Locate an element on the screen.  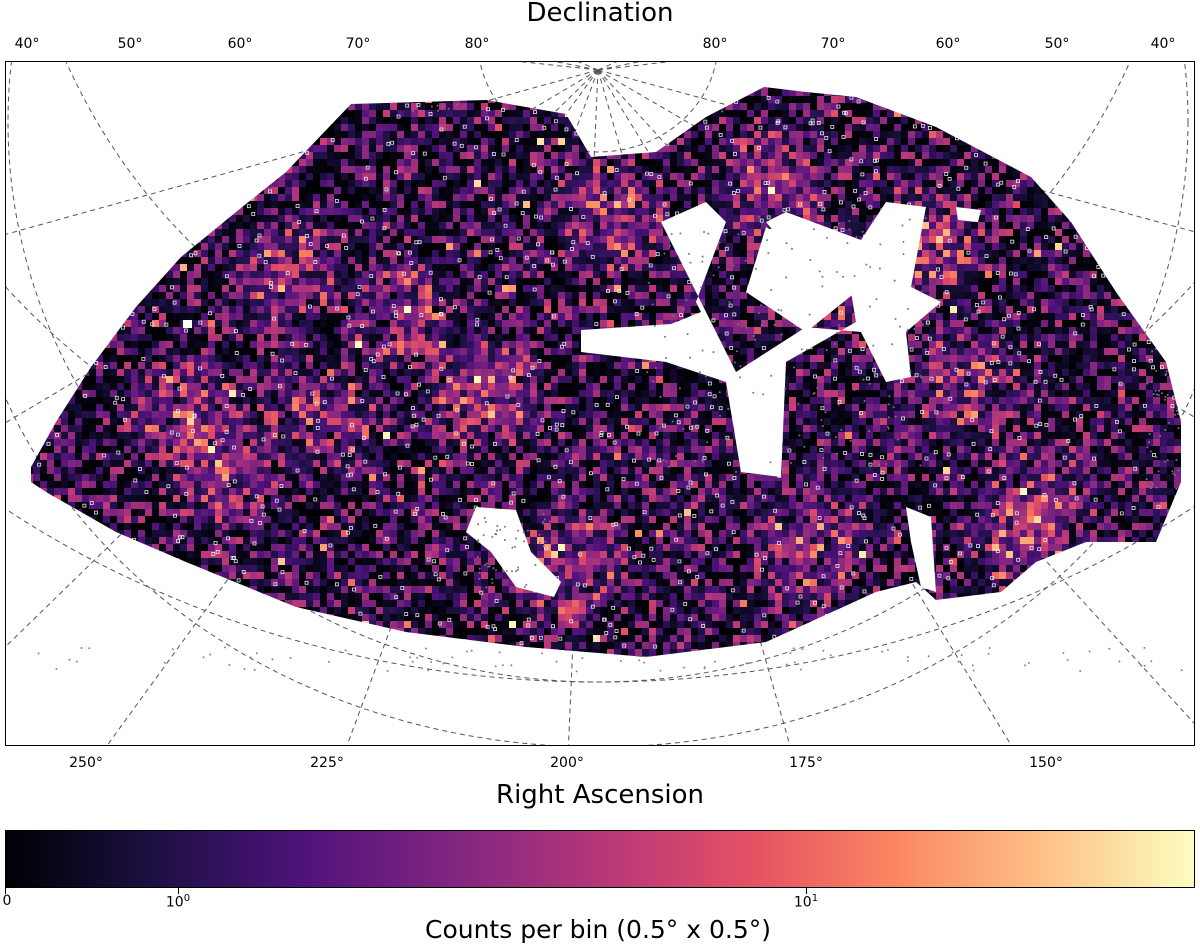
ra-tick-label: 200° is located at coordinates (567, 763).